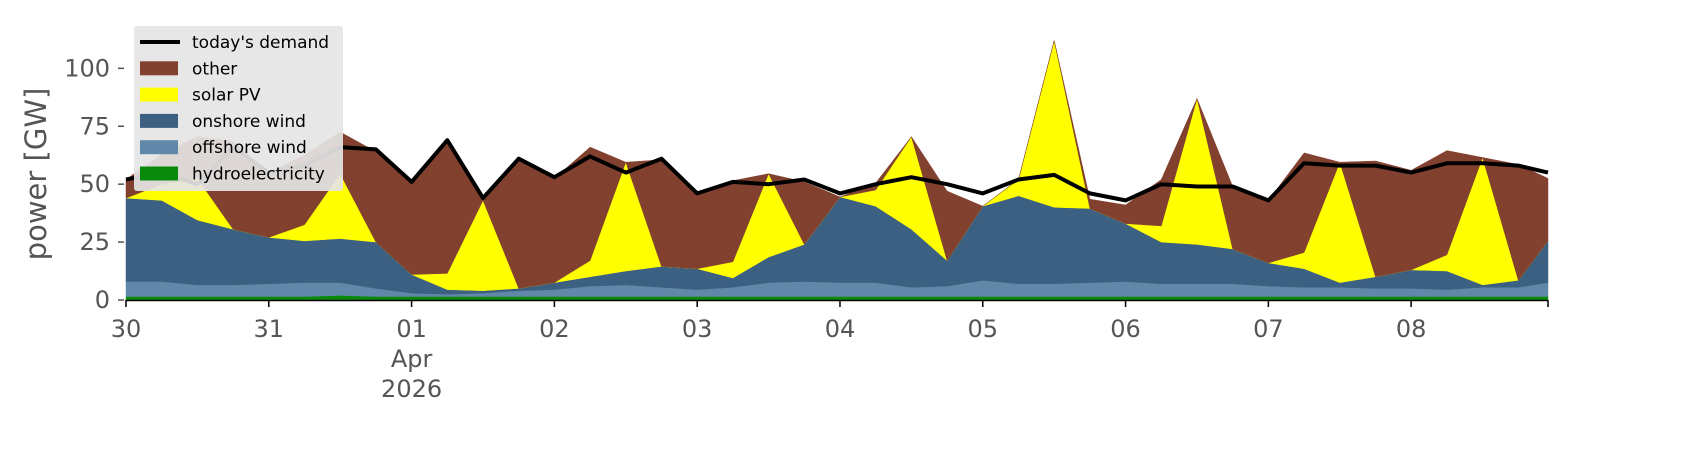  Describe the element at coordinates (411, 329) in the screenshot. I see `x-tick-label: 01` at that location.